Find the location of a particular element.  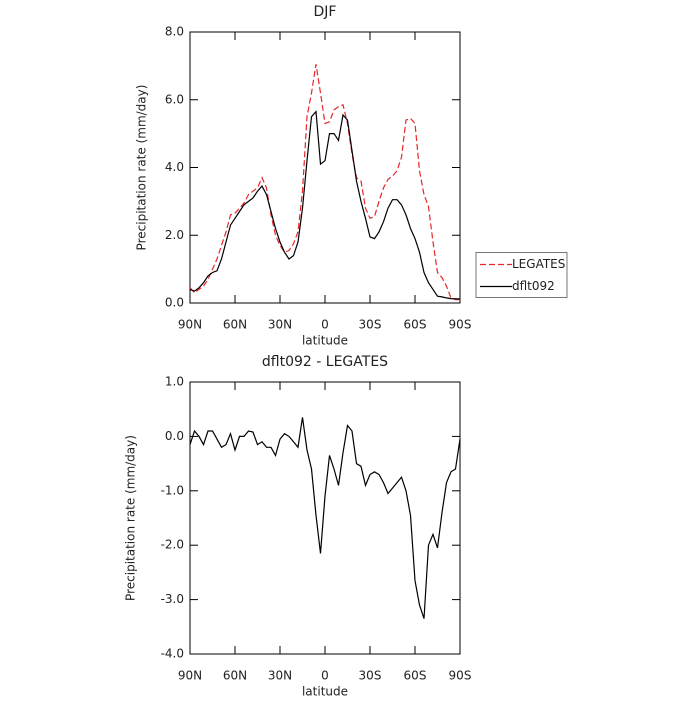

chart-title: dflt092 - LEGATES is located at coordinates (325, 362).